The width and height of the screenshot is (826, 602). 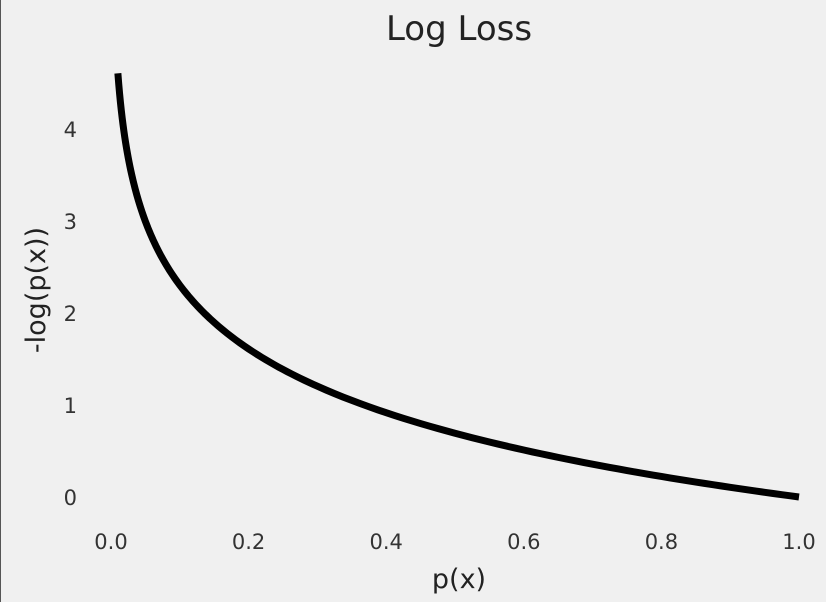 What do you see at coordinates (798, 542) in the screenshot?
I see `x-tick-label: 1.0` at bounding box center [798, 542].